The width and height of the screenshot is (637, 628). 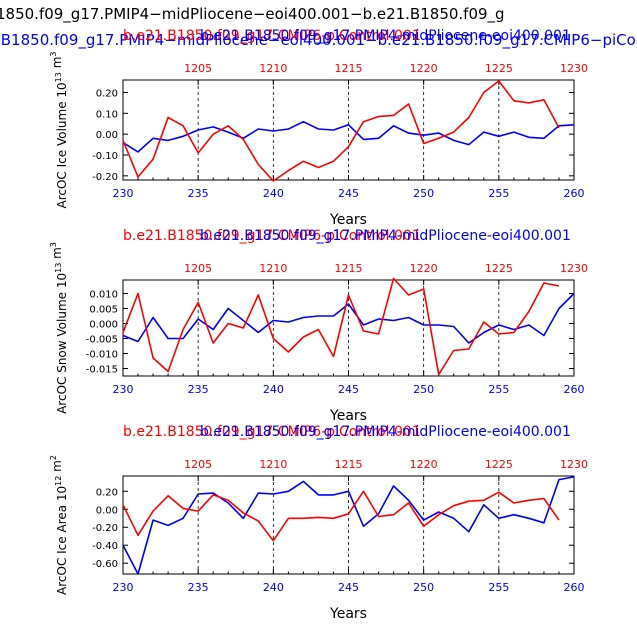 I want to click on y-axis-label: ArcOC Snow Volume 1013 m3, so click(x=59, y=328).